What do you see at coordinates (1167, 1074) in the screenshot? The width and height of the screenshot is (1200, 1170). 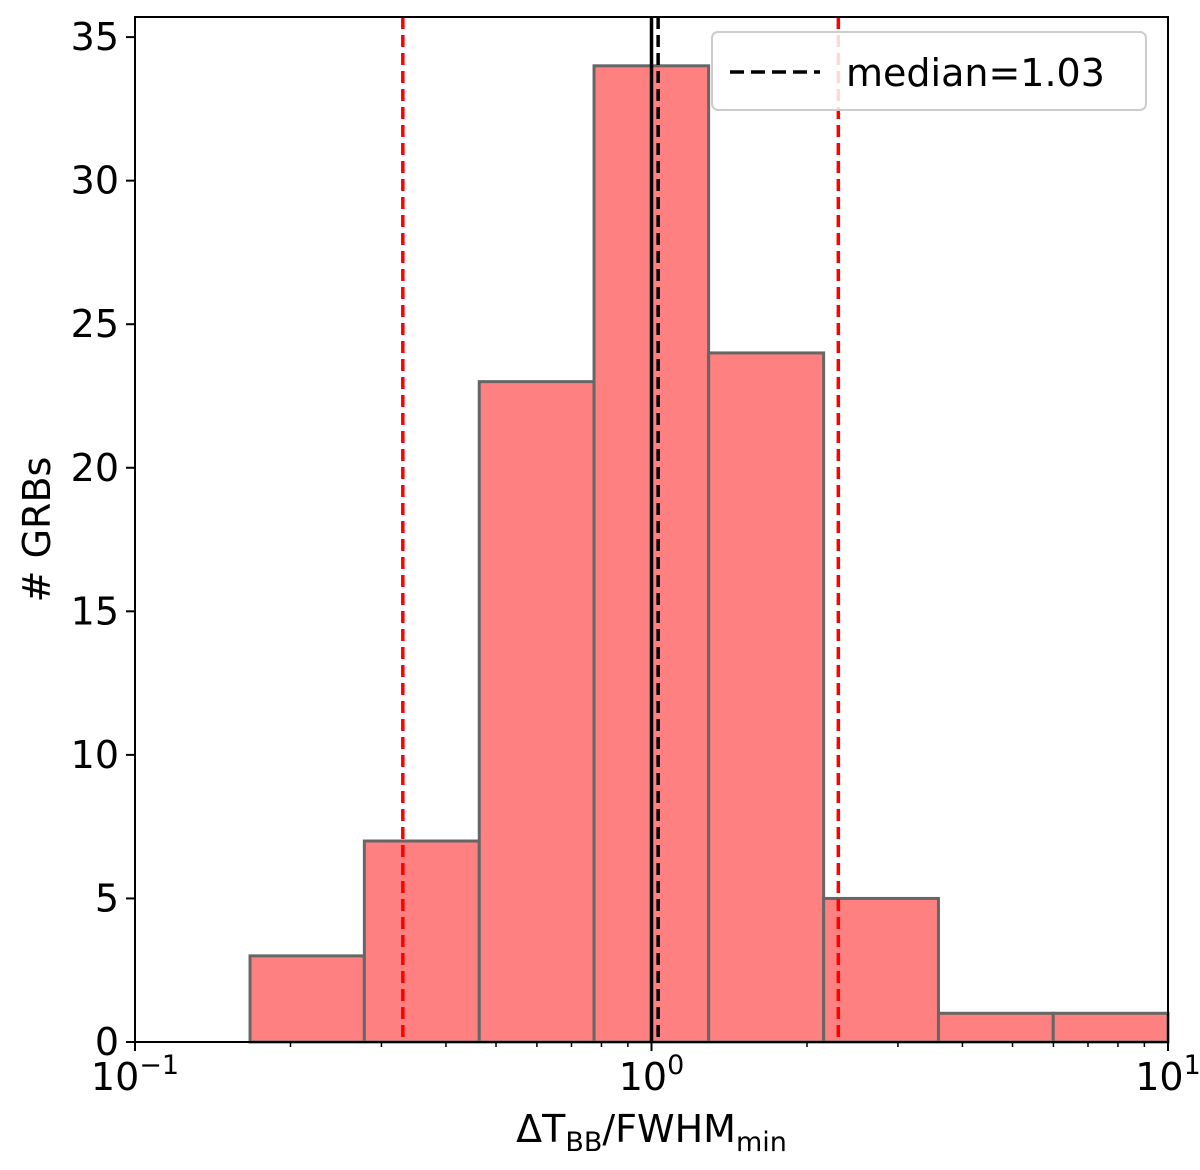 I see `x-tick-label: 10¹` at bounding box center [1167, 1074].